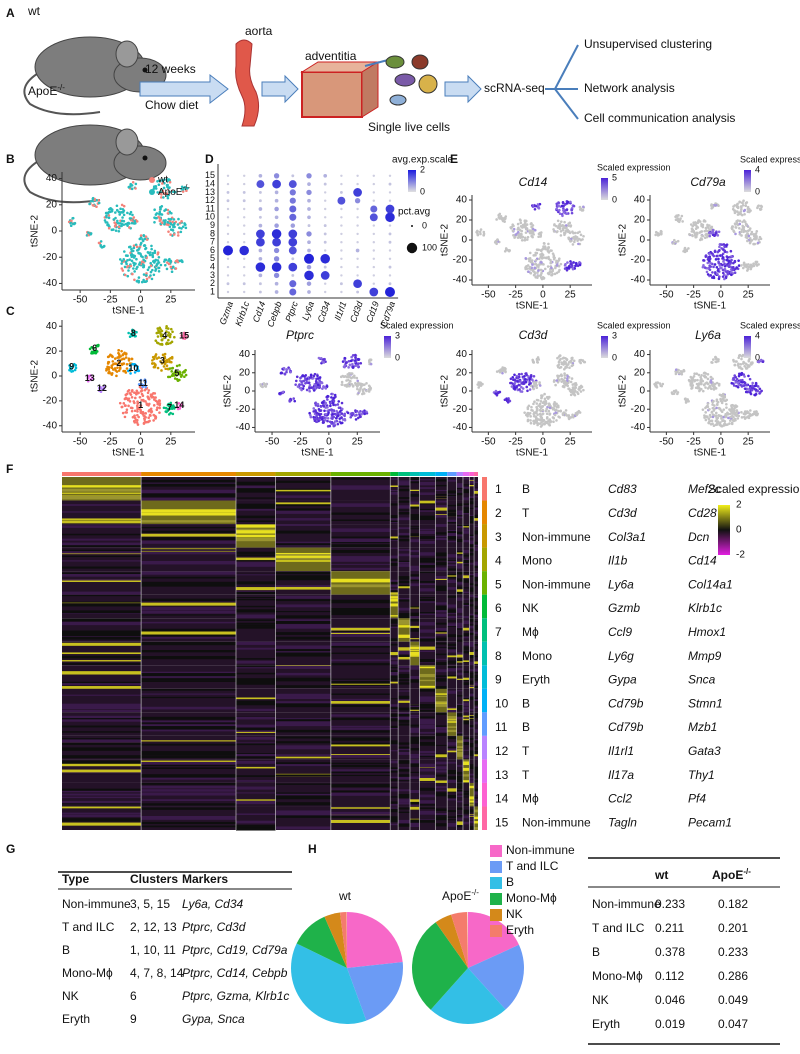  What do you see at coordinates (90, 378) in the screenshot?
I see `cluster-label: 13` at bounding box center [90, 378].